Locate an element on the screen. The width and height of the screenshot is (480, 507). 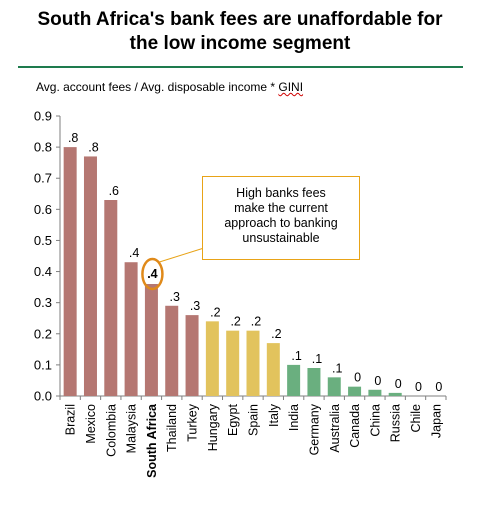
y-tick-label: 0.0 is located at coordinates (43, 396).